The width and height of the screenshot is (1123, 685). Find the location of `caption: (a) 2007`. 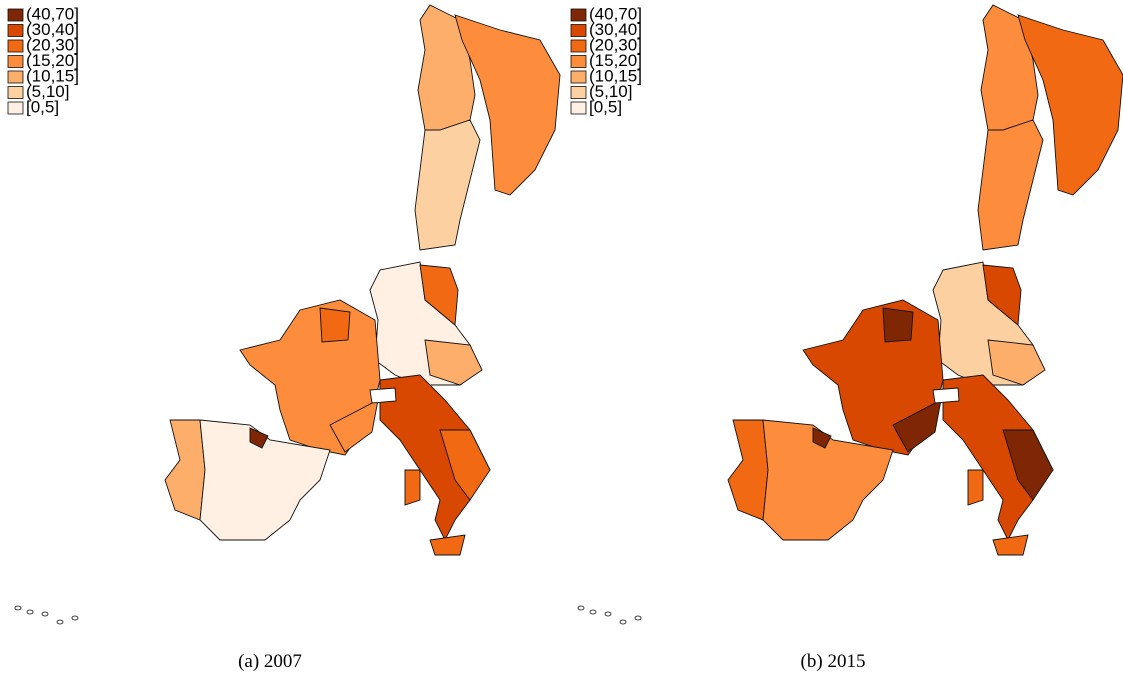

caption: (a) 2007 is located at coordinates (270, 661).